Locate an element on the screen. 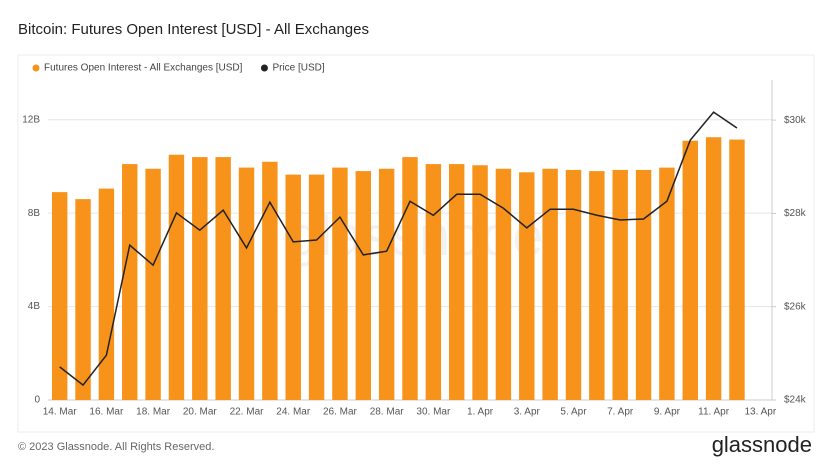  x-tick-label: 7. Apr is located at coordinates (620, 412).